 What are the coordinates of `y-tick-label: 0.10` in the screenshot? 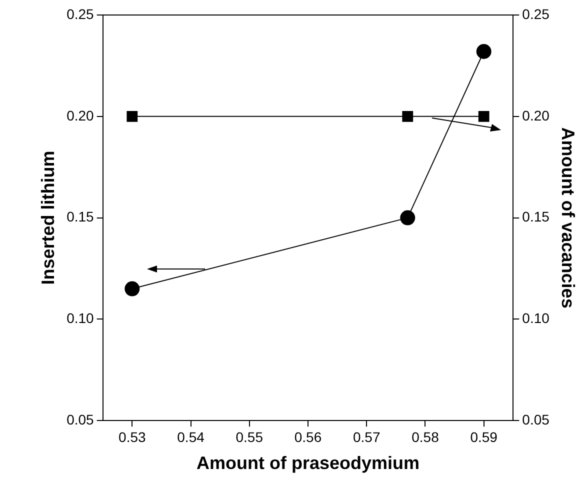 It's located at (80, 318).